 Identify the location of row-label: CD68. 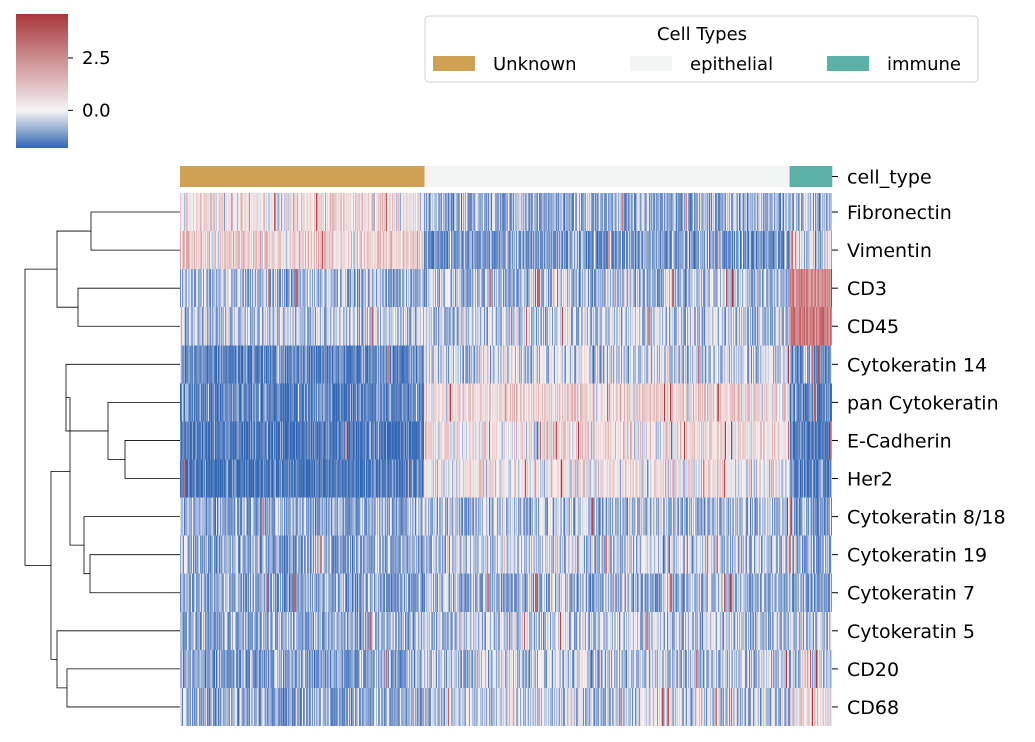
(873, 708).